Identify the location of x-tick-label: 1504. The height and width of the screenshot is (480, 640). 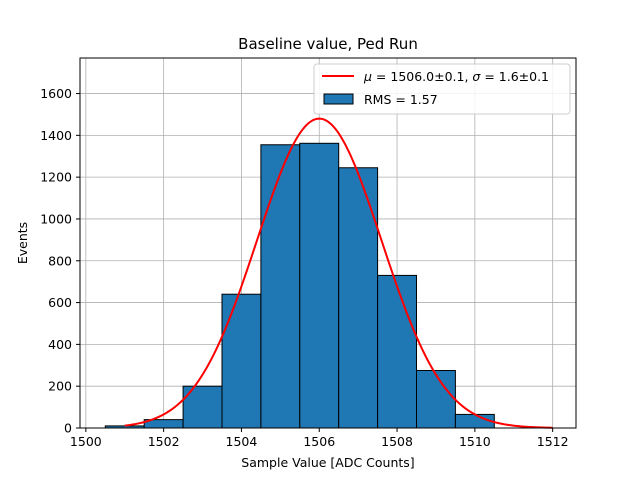
(242, 441).